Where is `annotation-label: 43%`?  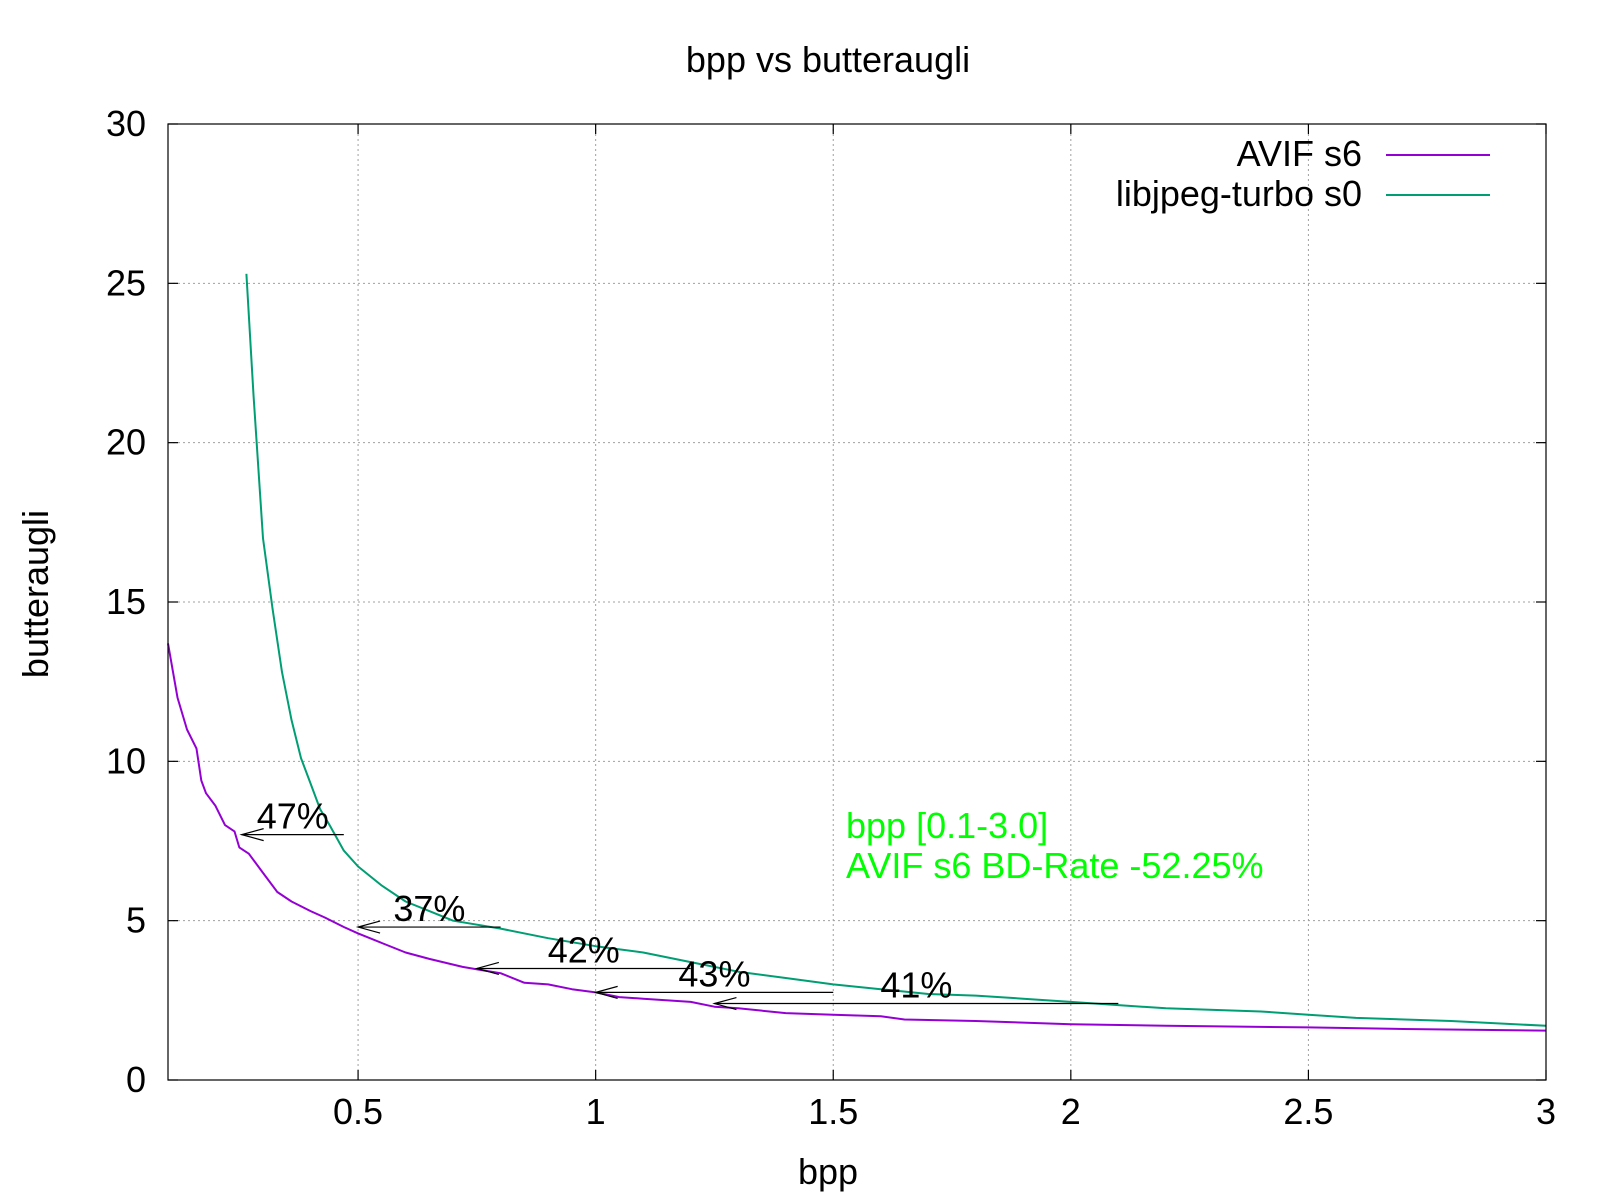 annotation-label: 43% is located at coordinates (714, 973).